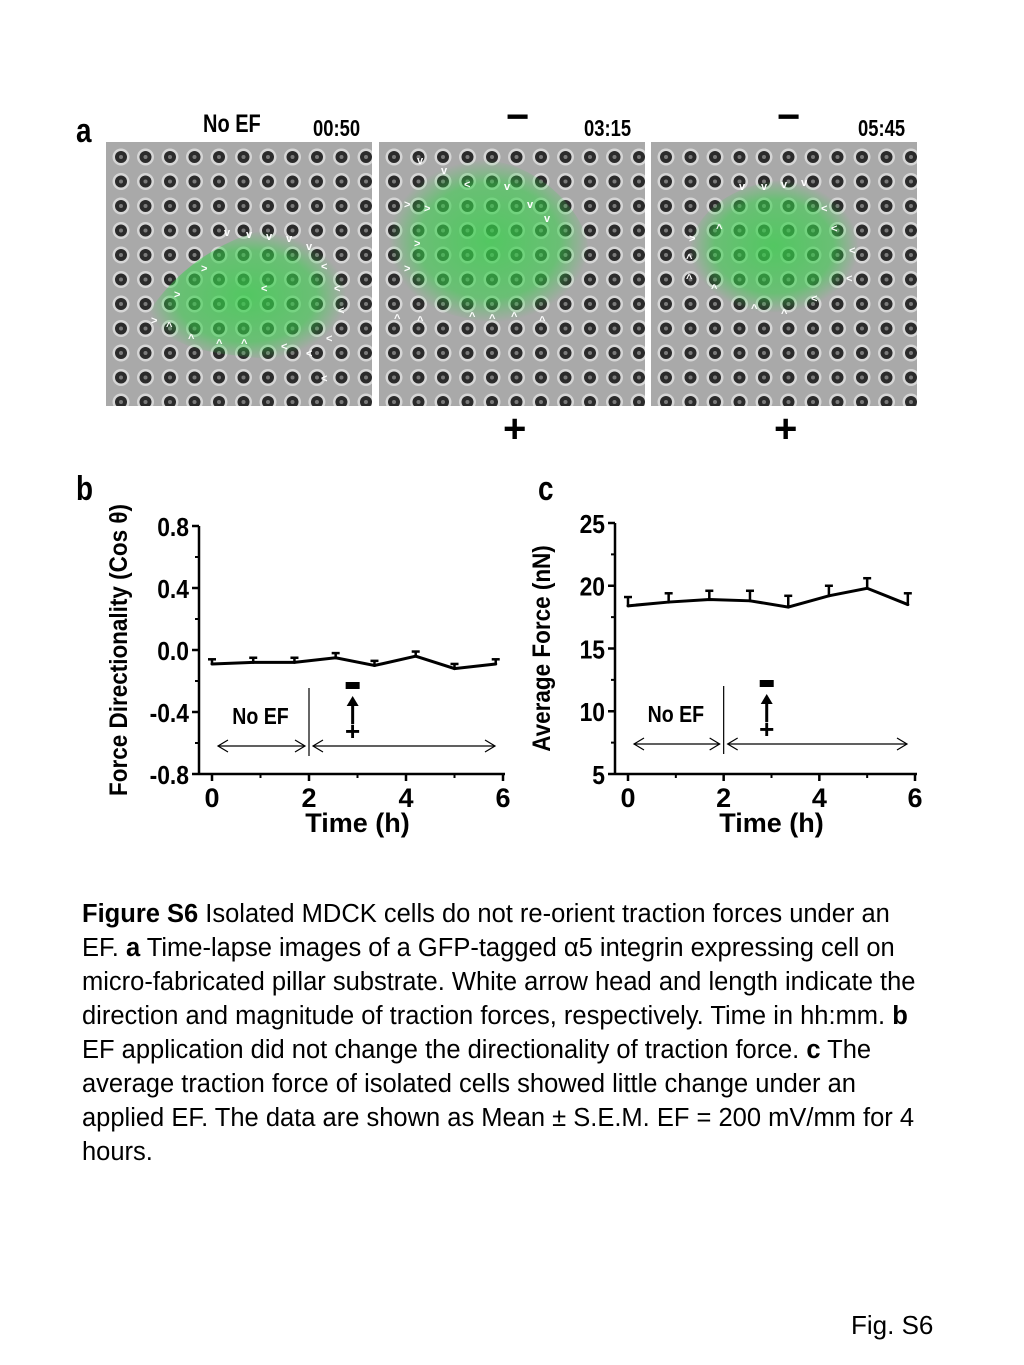 This screenshot has width=1024, height=1365. I want to click on data-line, so click(768, 597).